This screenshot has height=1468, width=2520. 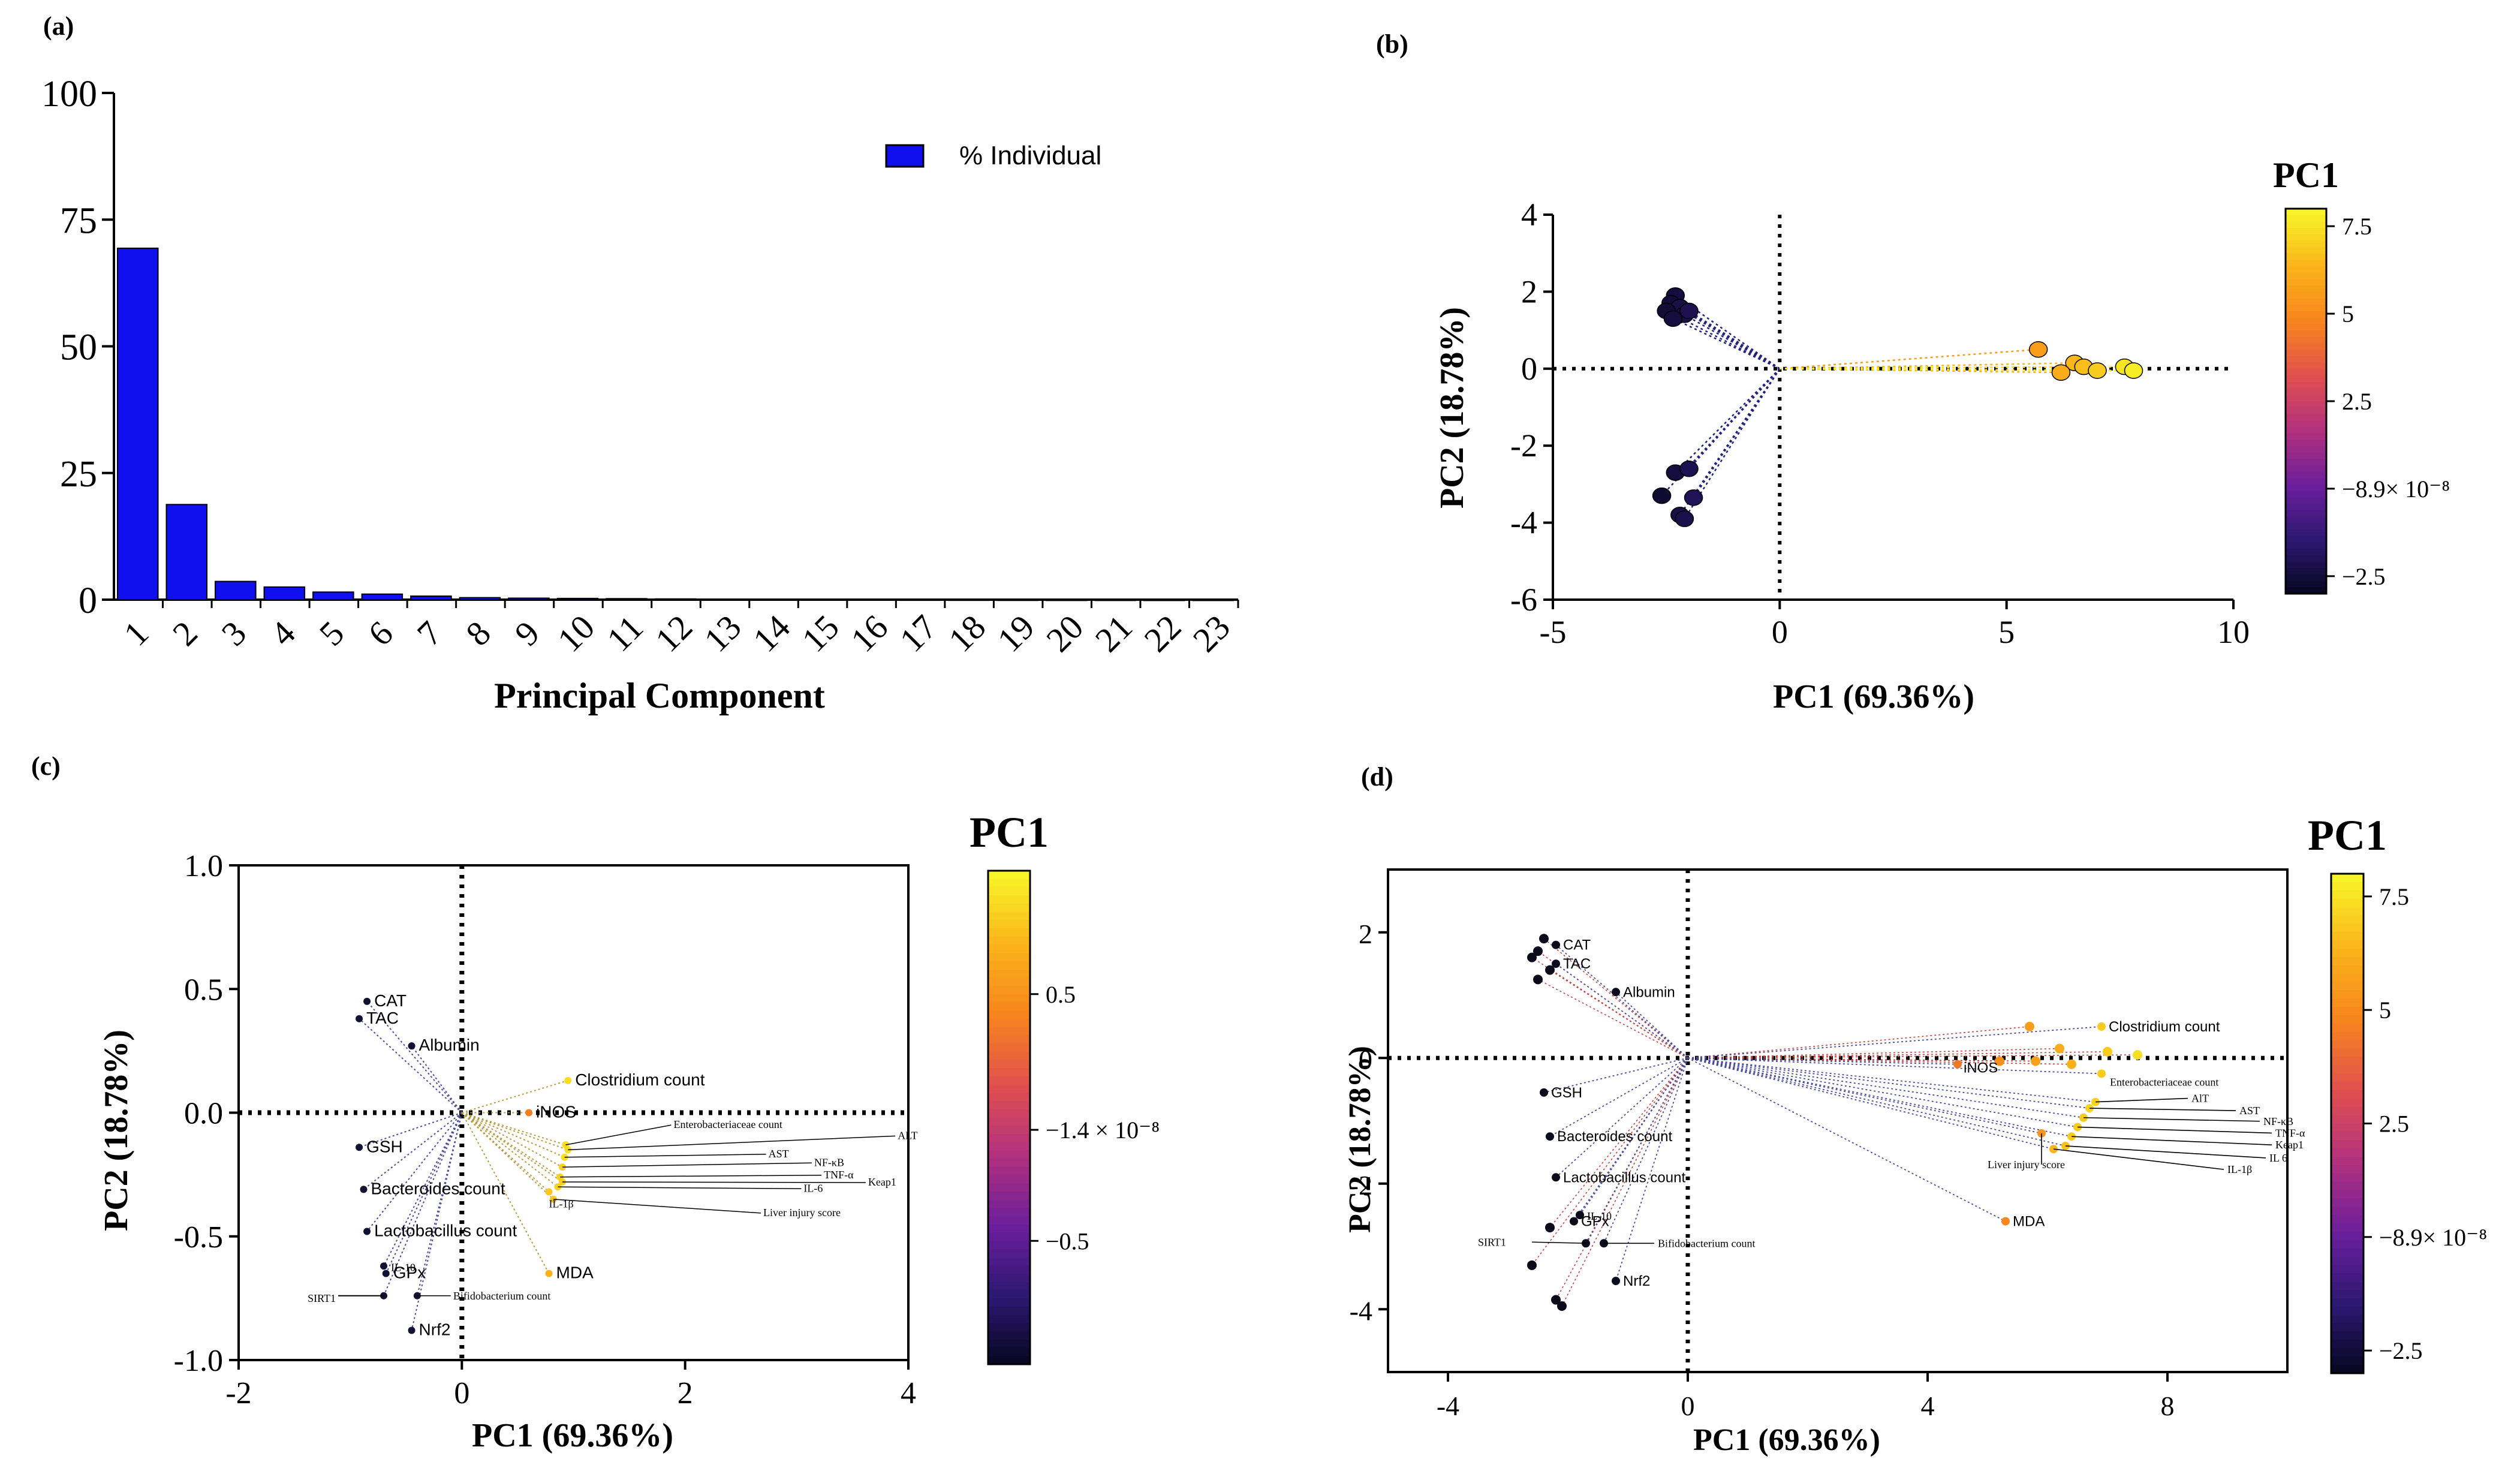 I want to click on loading-label: GSH, so click(x=1566, y=1093).